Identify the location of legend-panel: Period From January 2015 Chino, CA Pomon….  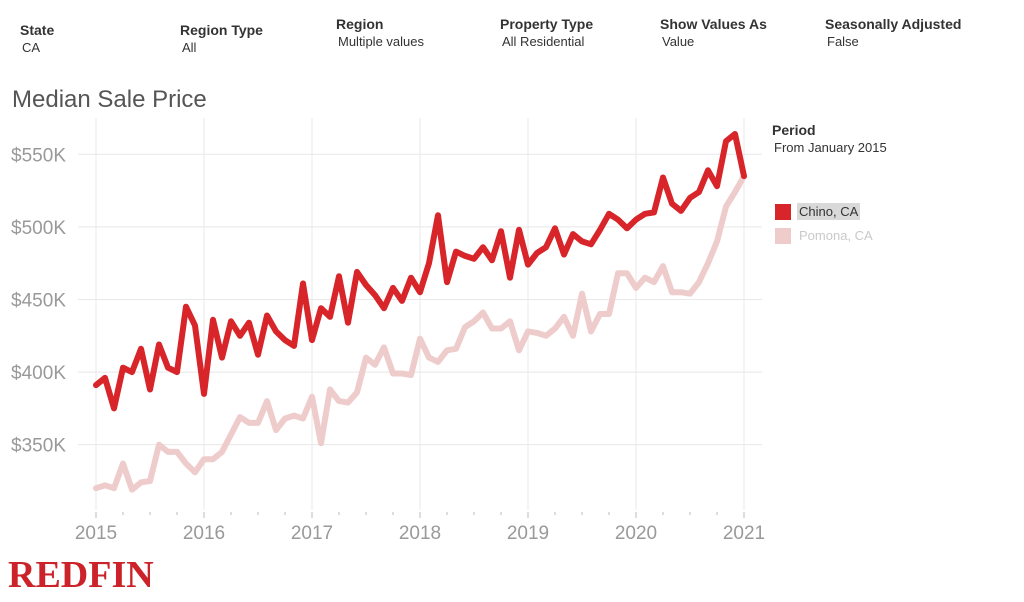
(892, 186).